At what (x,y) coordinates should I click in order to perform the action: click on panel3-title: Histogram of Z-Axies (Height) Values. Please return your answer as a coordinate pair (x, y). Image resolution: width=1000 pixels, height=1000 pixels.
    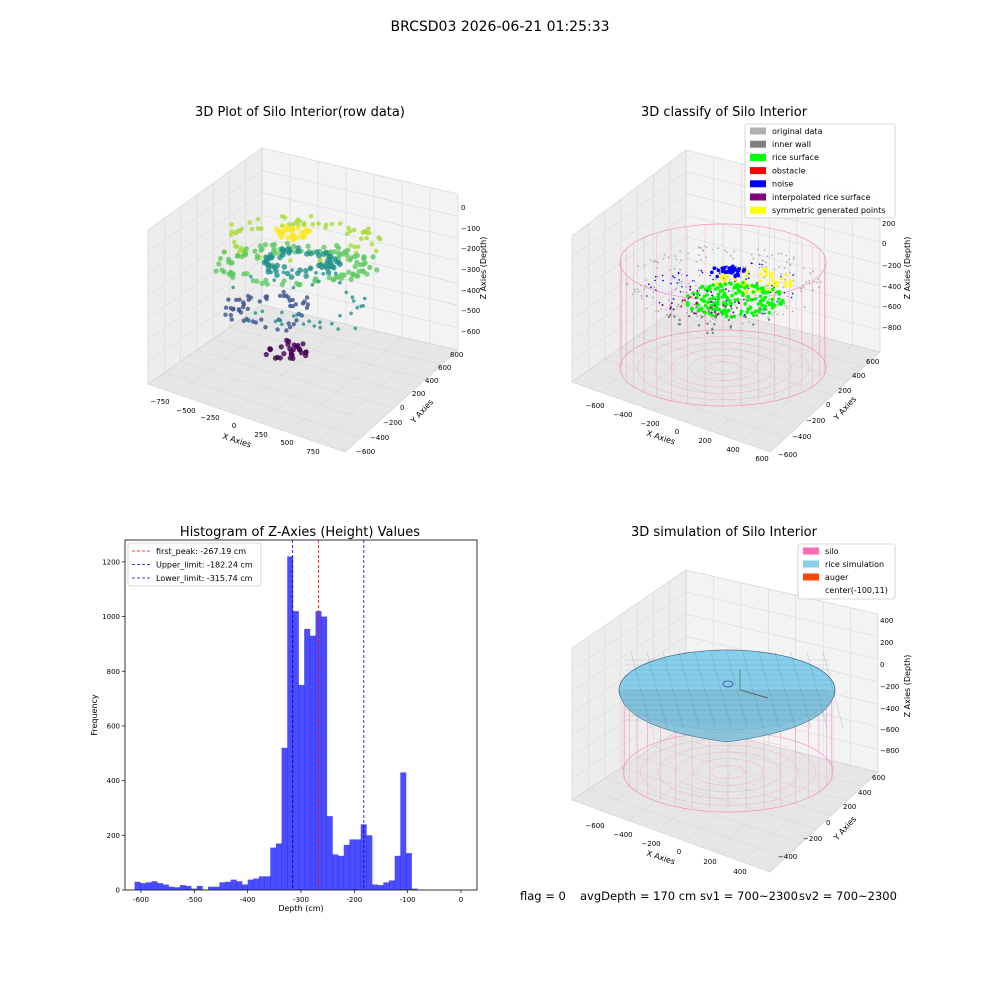
    Looking at the image, I should click on (300, 532).